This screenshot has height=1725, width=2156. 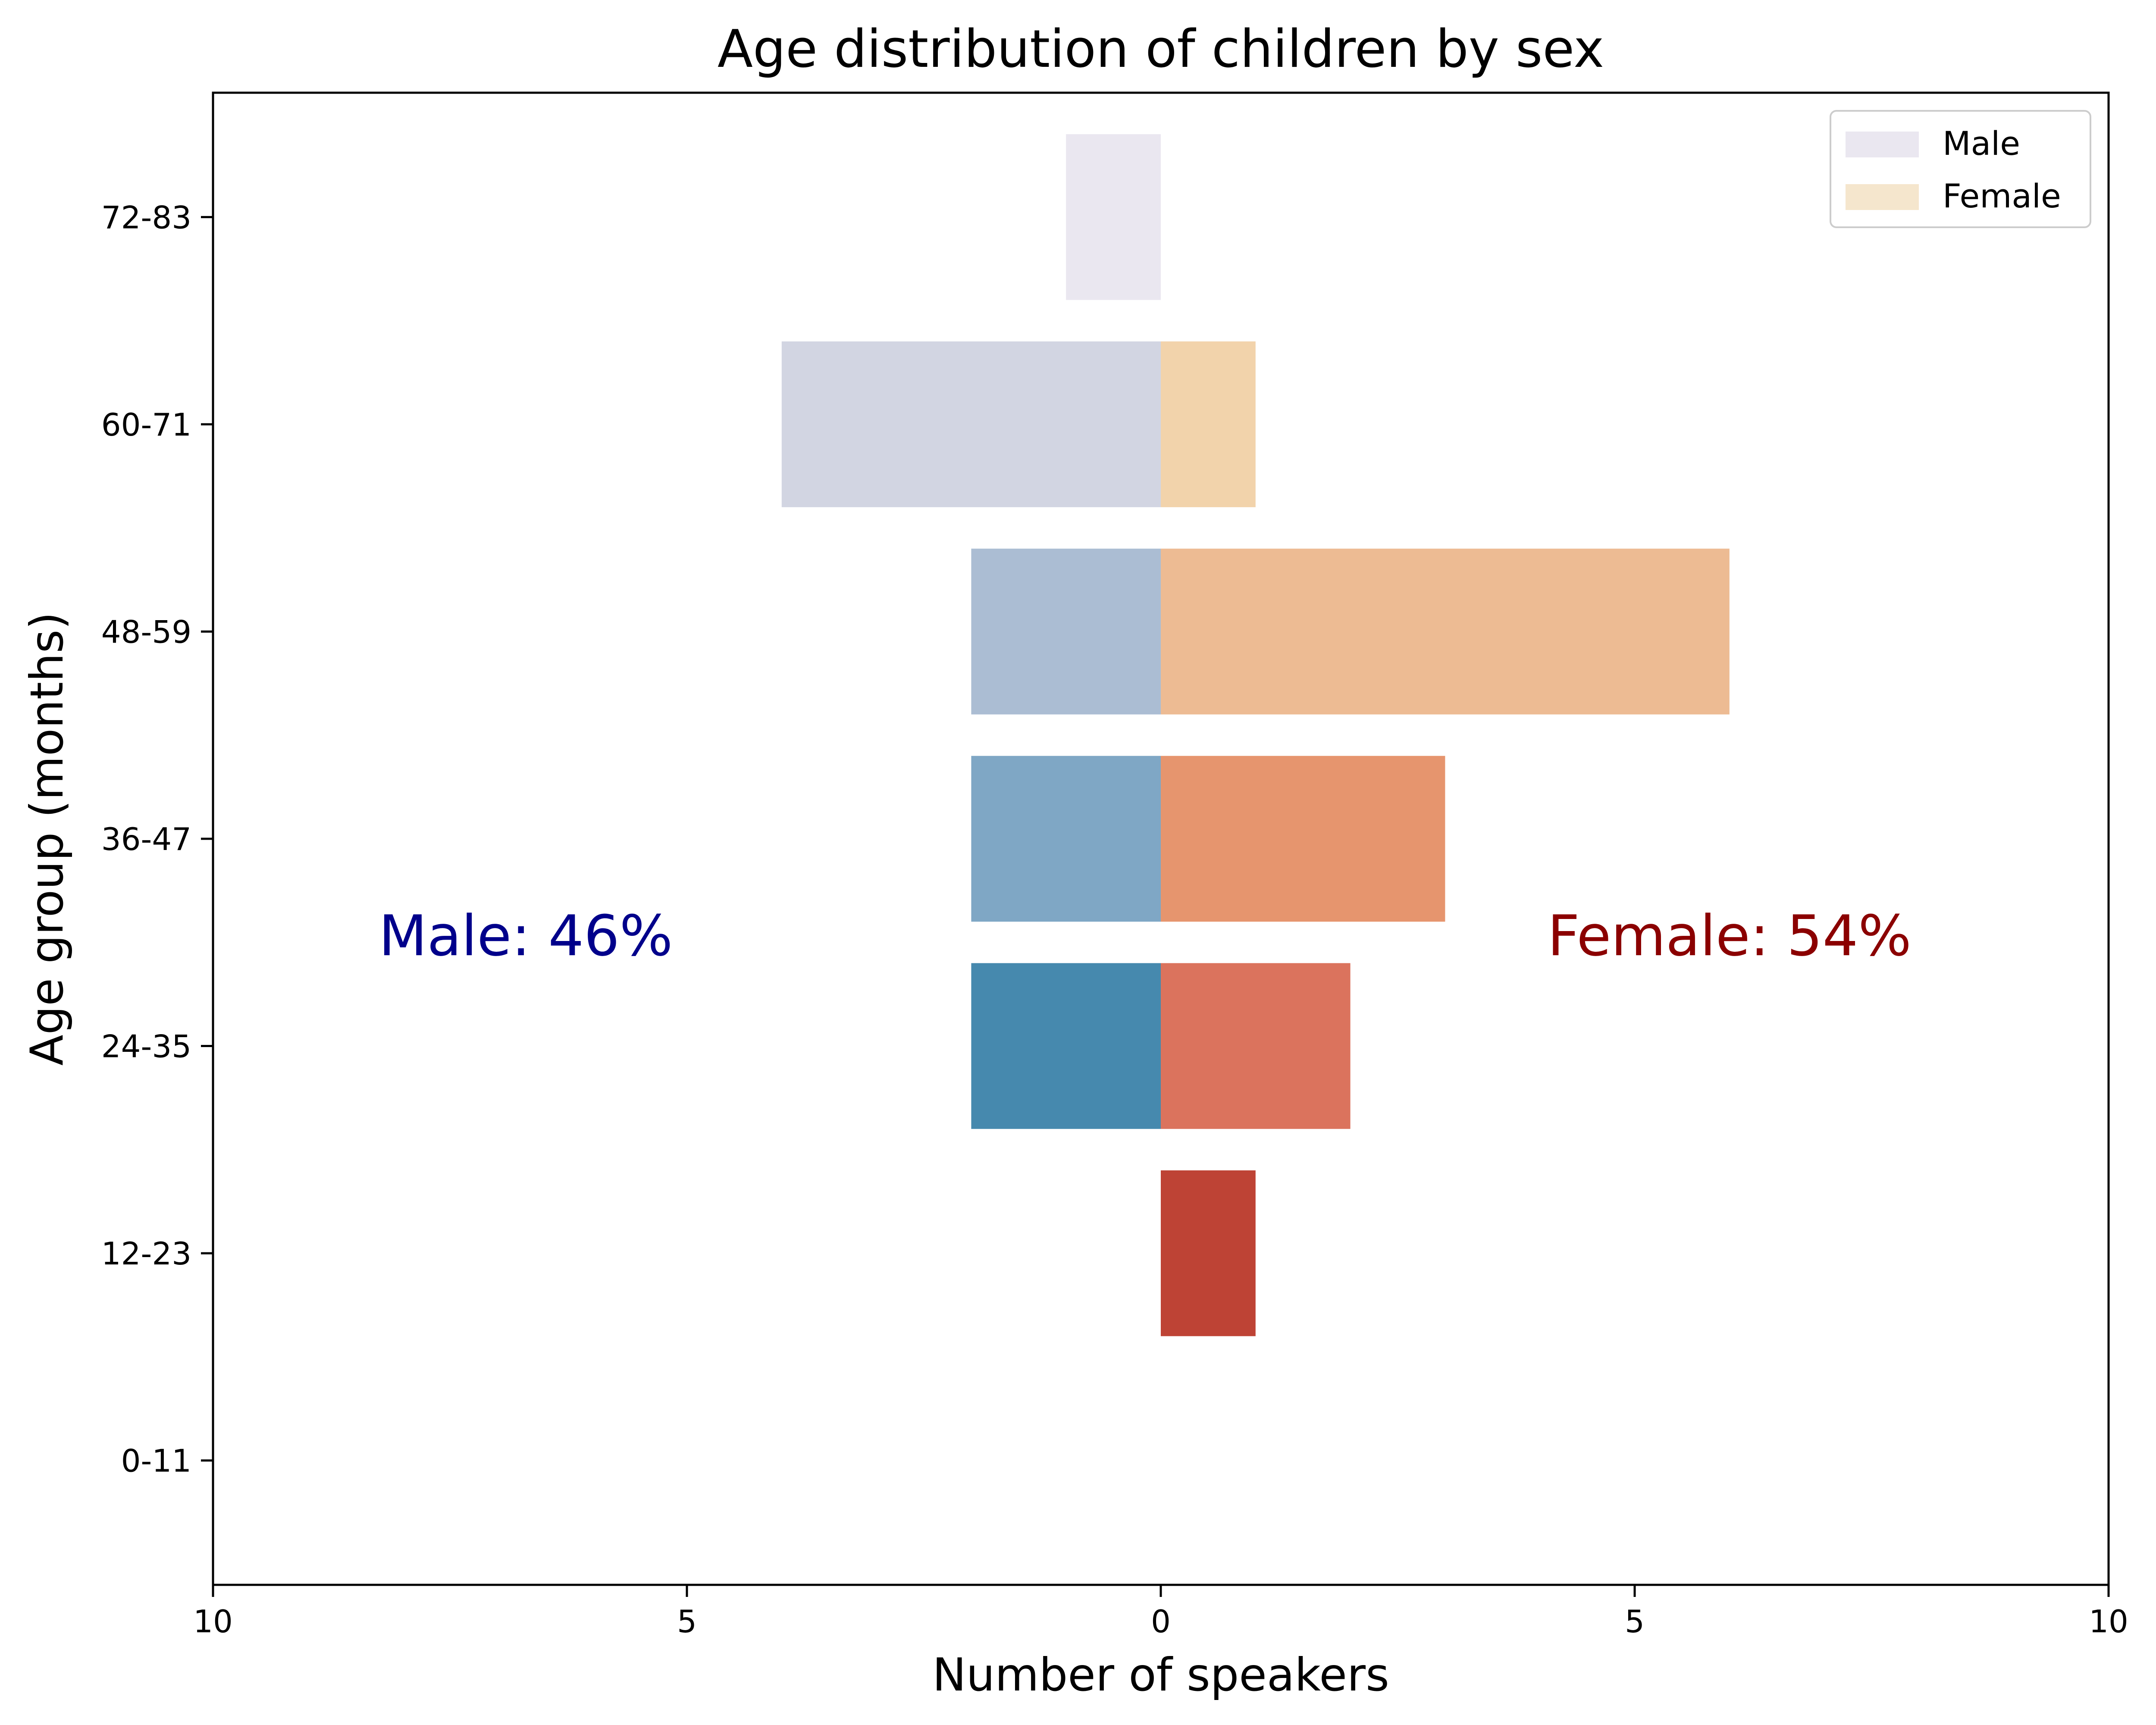 I want to click on y-tick-label: 48-59, so click(x=146, y=632).